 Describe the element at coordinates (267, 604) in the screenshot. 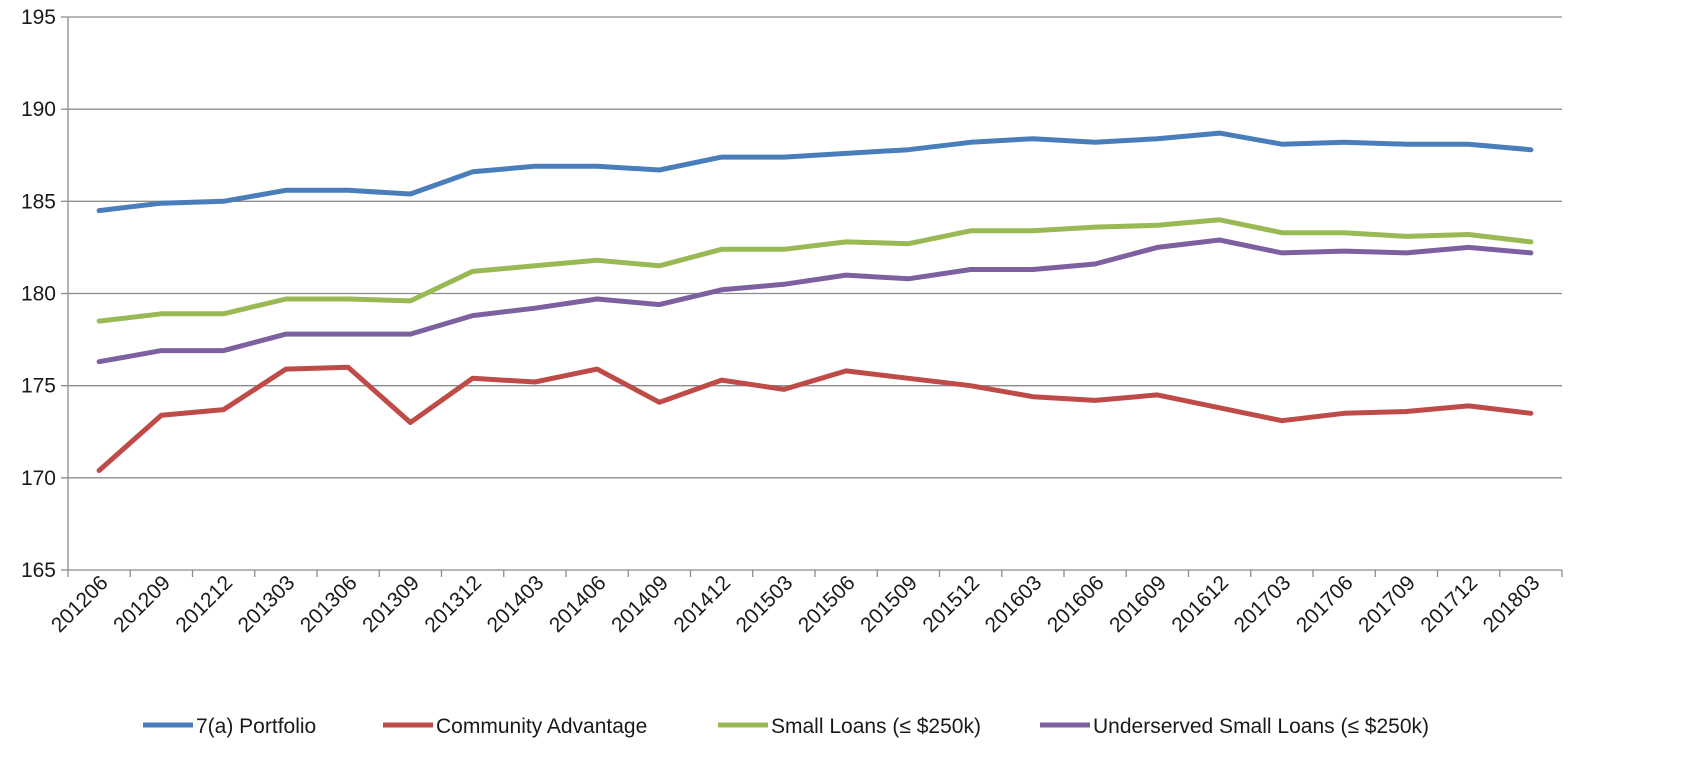

I see `x-tick-label: 201303` at that location.